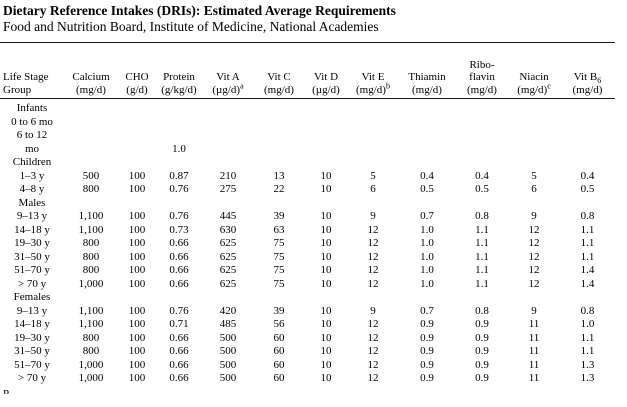  Describe the element at coordinates (91, 337) in the screenshot. I see `cell: 800` at that location.